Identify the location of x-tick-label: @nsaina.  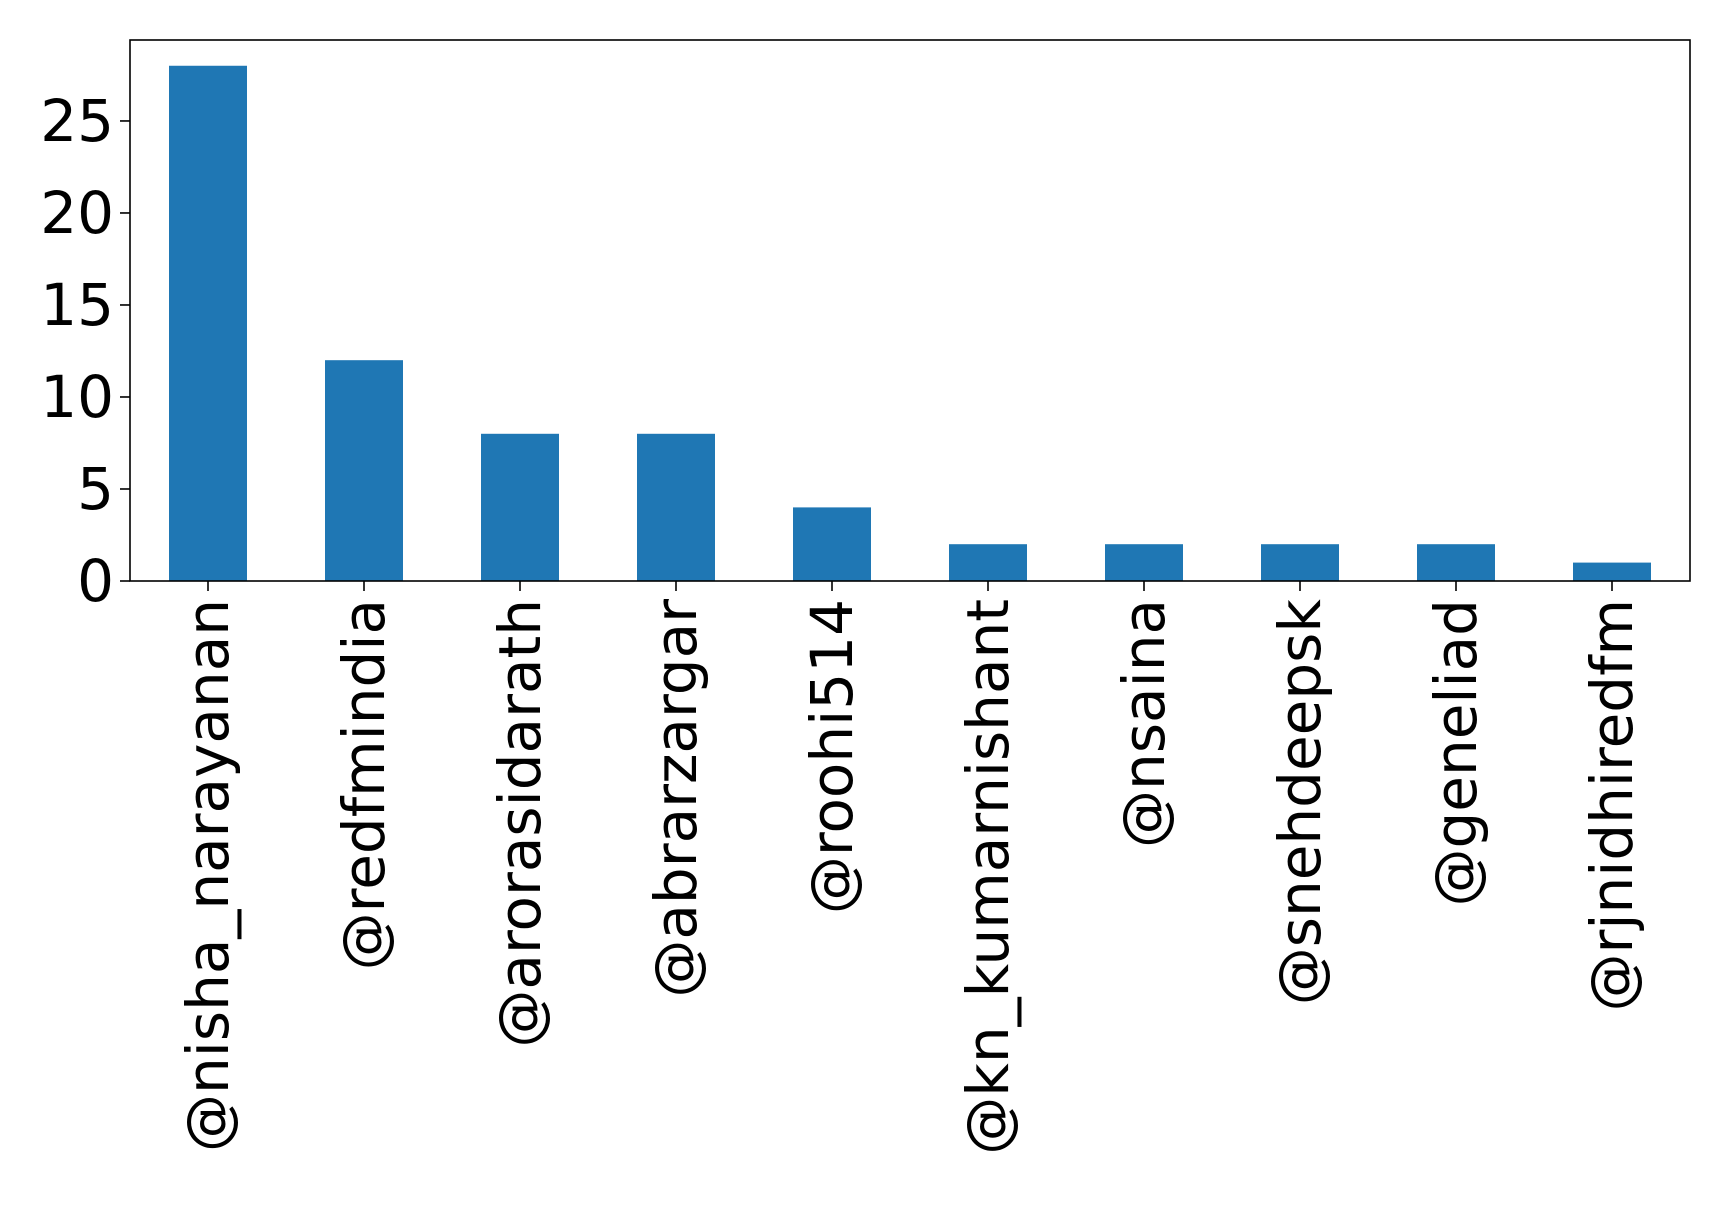
(1144, 723).